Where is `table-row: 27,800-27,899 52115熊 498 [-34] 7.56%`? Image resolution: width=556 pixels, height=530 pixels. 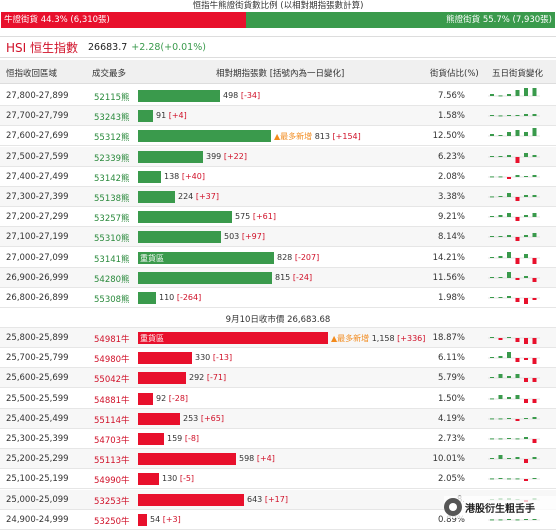
table-row: 27,800-27,899 52115熊 498 [-34] 7.56% is located at coordinates (278, 96).